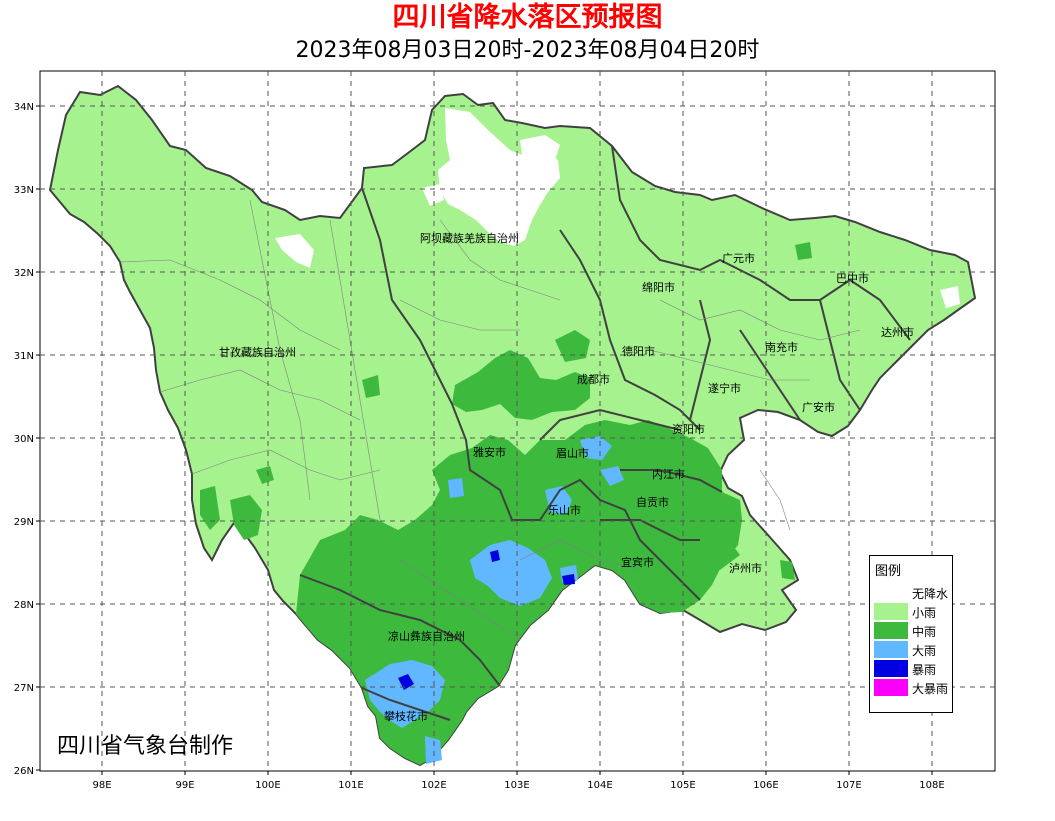  Describe the element at coordinates (469, 238) in the screenshot. I see `region-label: 阿坝藏族羌族自治州` at that location.